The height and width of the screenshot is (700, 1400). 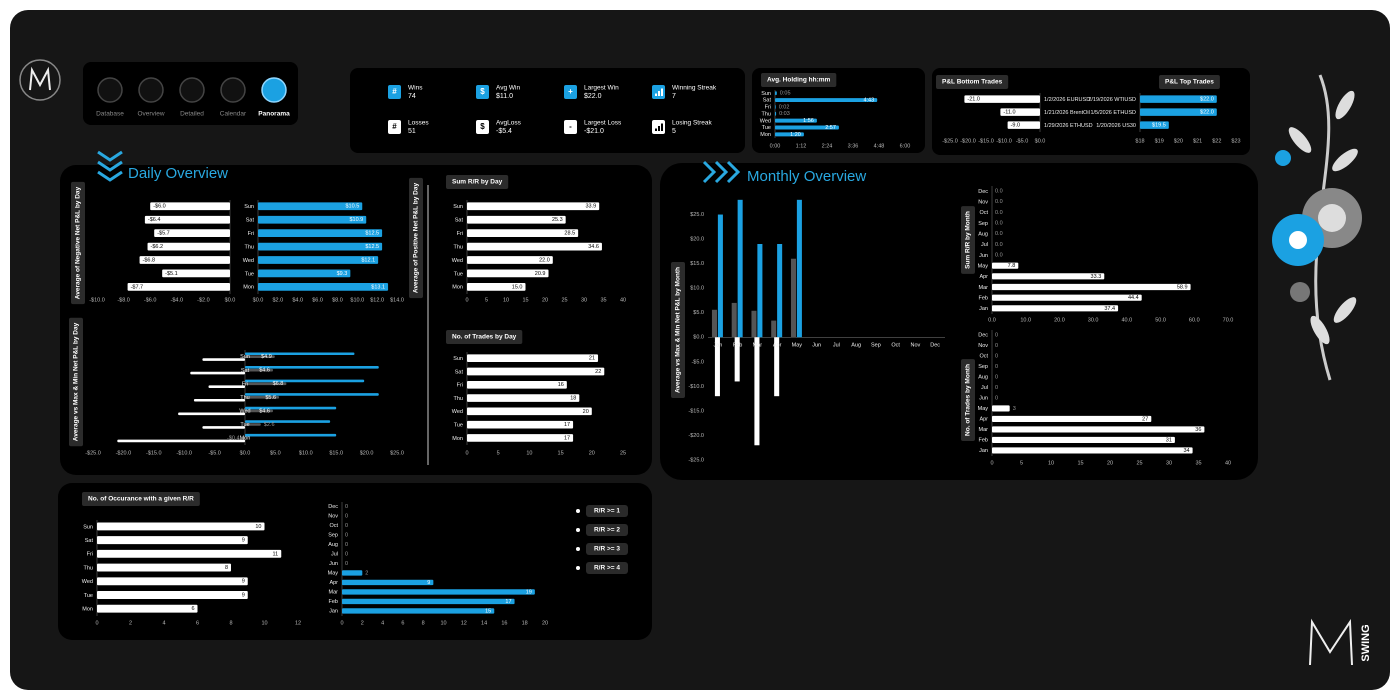 I want to click on category-label: Mar, so click(x=758, y=346).